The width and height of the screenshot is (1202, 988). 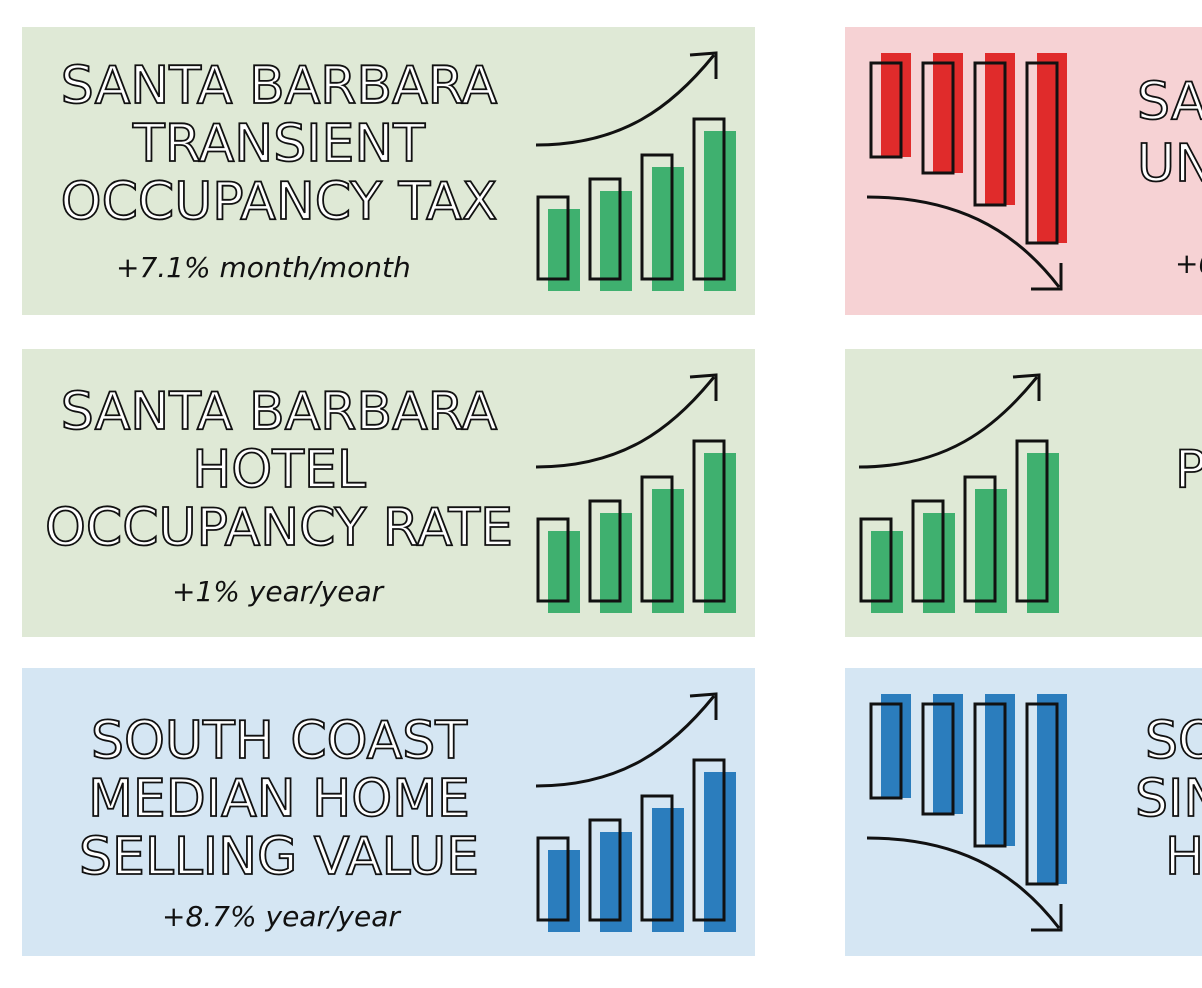 I want to click on card-title: SO SIN H, so click(x=1168, y=799).